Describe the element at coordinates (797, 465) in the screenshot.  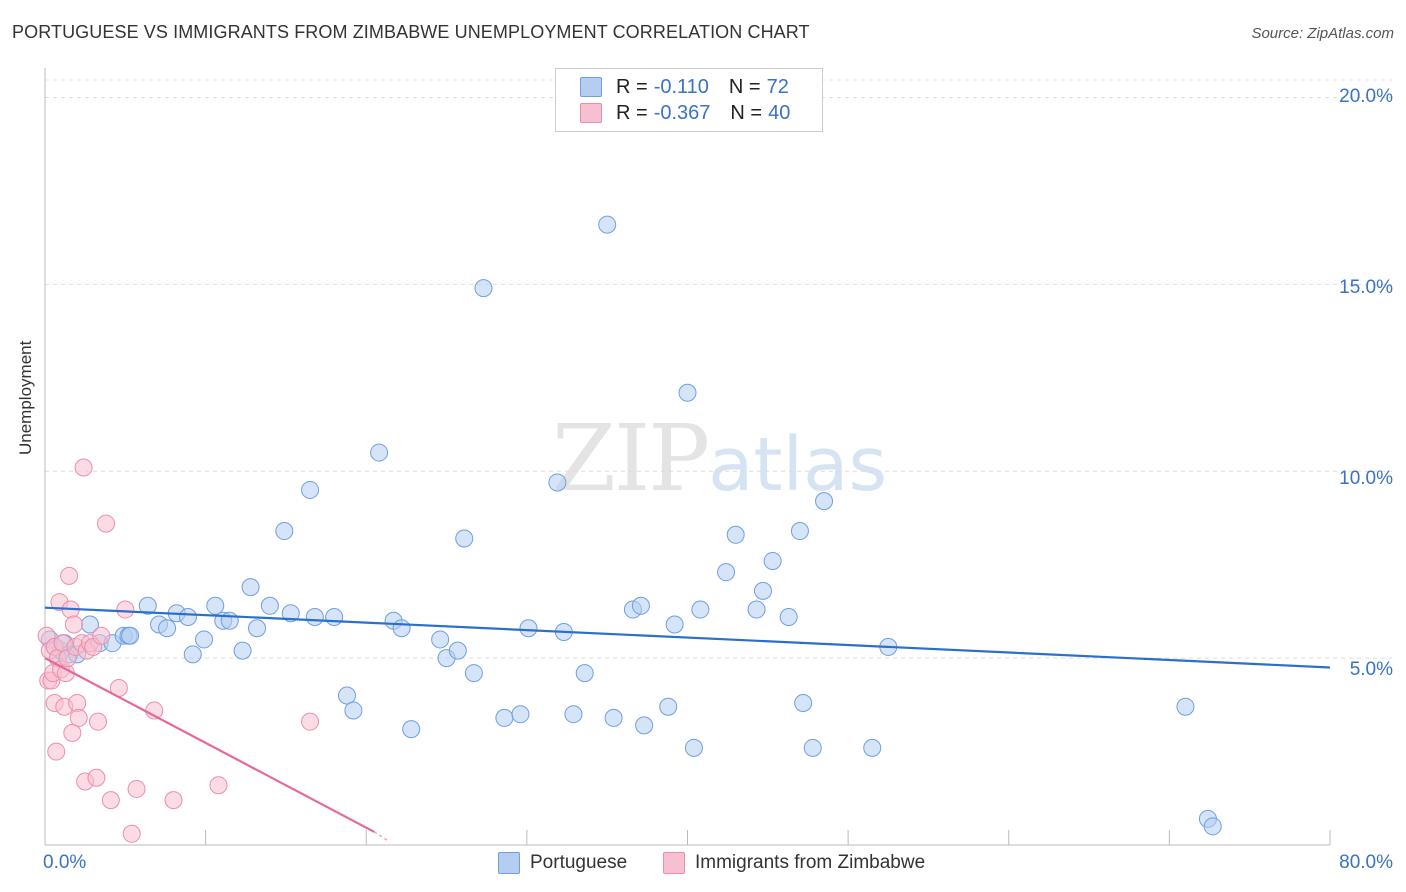
I see `watermark-atlas: atlas` at that location.